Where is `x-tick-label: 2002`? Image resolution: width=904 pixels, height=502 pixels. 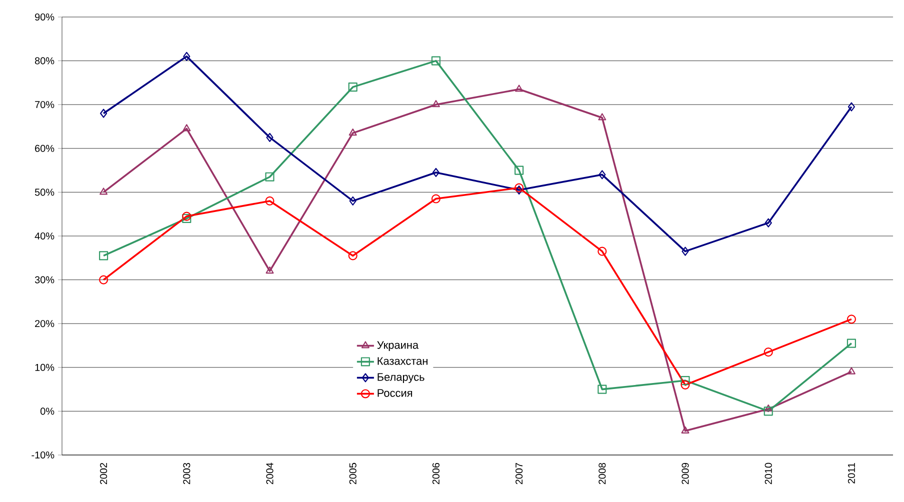
x-tick-label: 2002 is located at coordinates (104, 473).